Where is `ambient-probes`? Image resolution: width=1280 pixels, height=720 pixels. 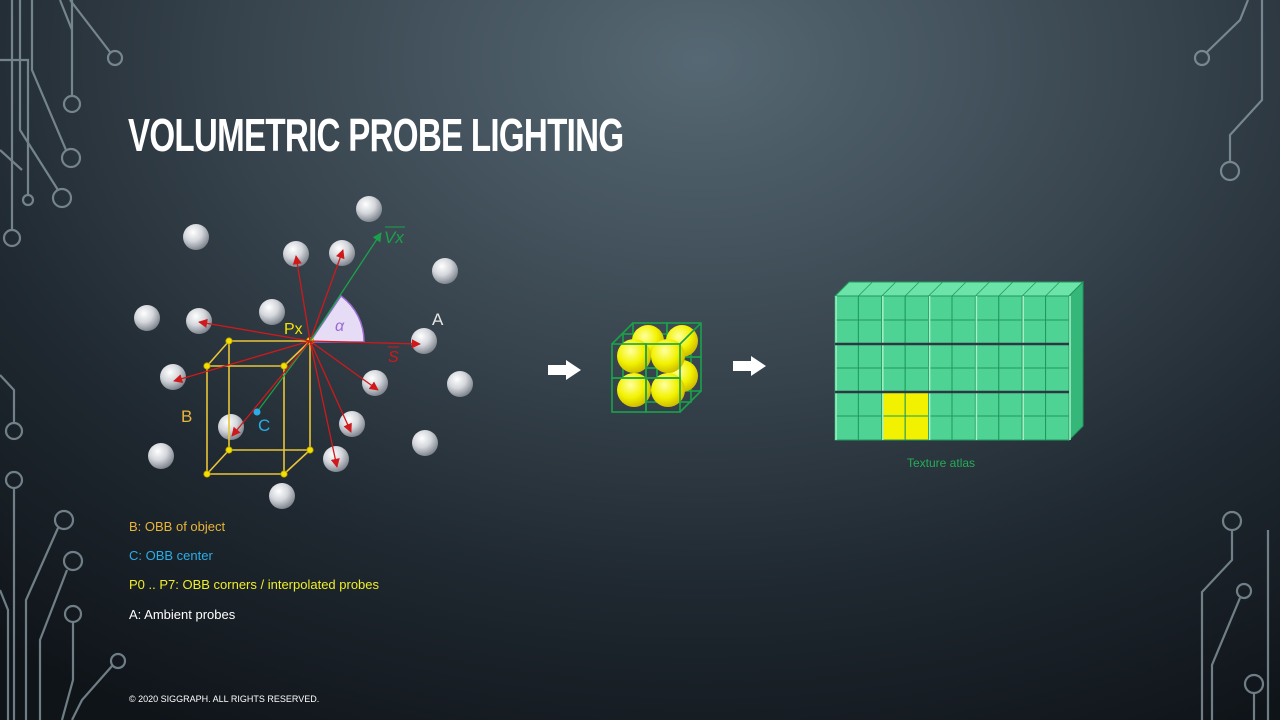 ambient-probes is located at coordinates (303, 352).